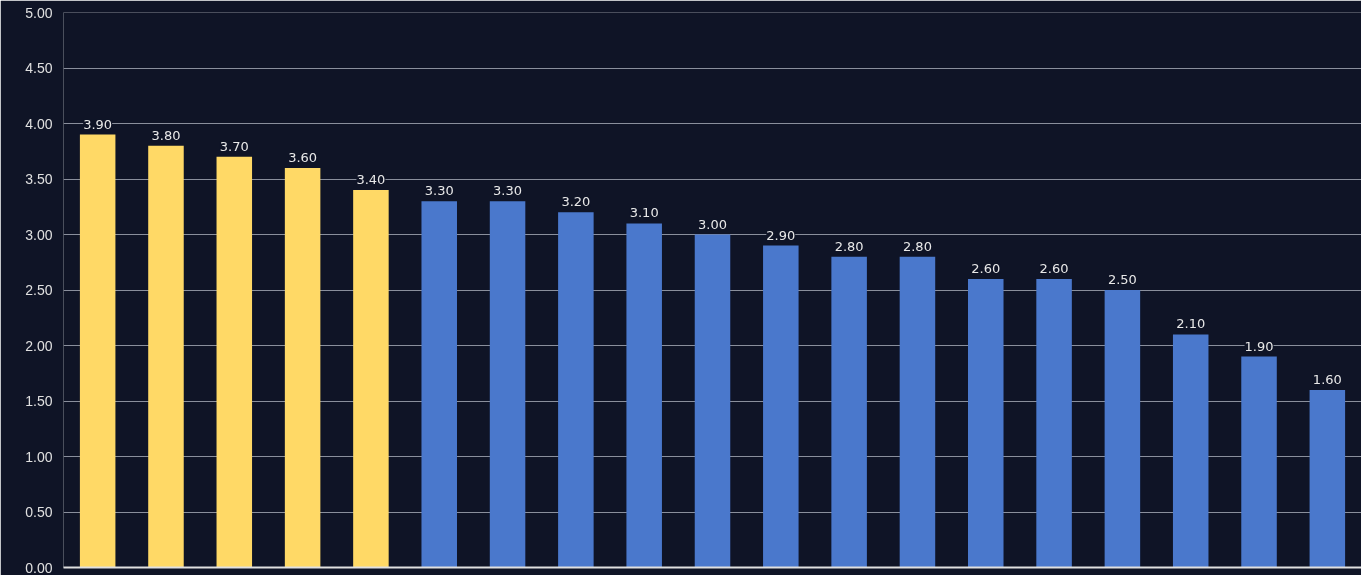 Image resolution: width=1361 pixels, height=575 pixels. What do you see at coordinates (39, 456) in the screenshot?
I see `y-tick-label: 1.00` at bounding box center [39, 456].